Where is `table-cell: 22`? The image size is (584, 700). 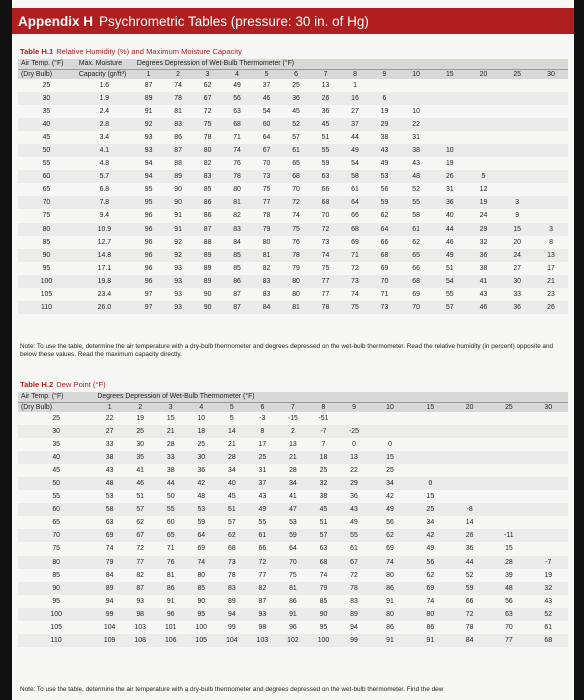 table-cell: 22 is located at coordinates (416, 125).